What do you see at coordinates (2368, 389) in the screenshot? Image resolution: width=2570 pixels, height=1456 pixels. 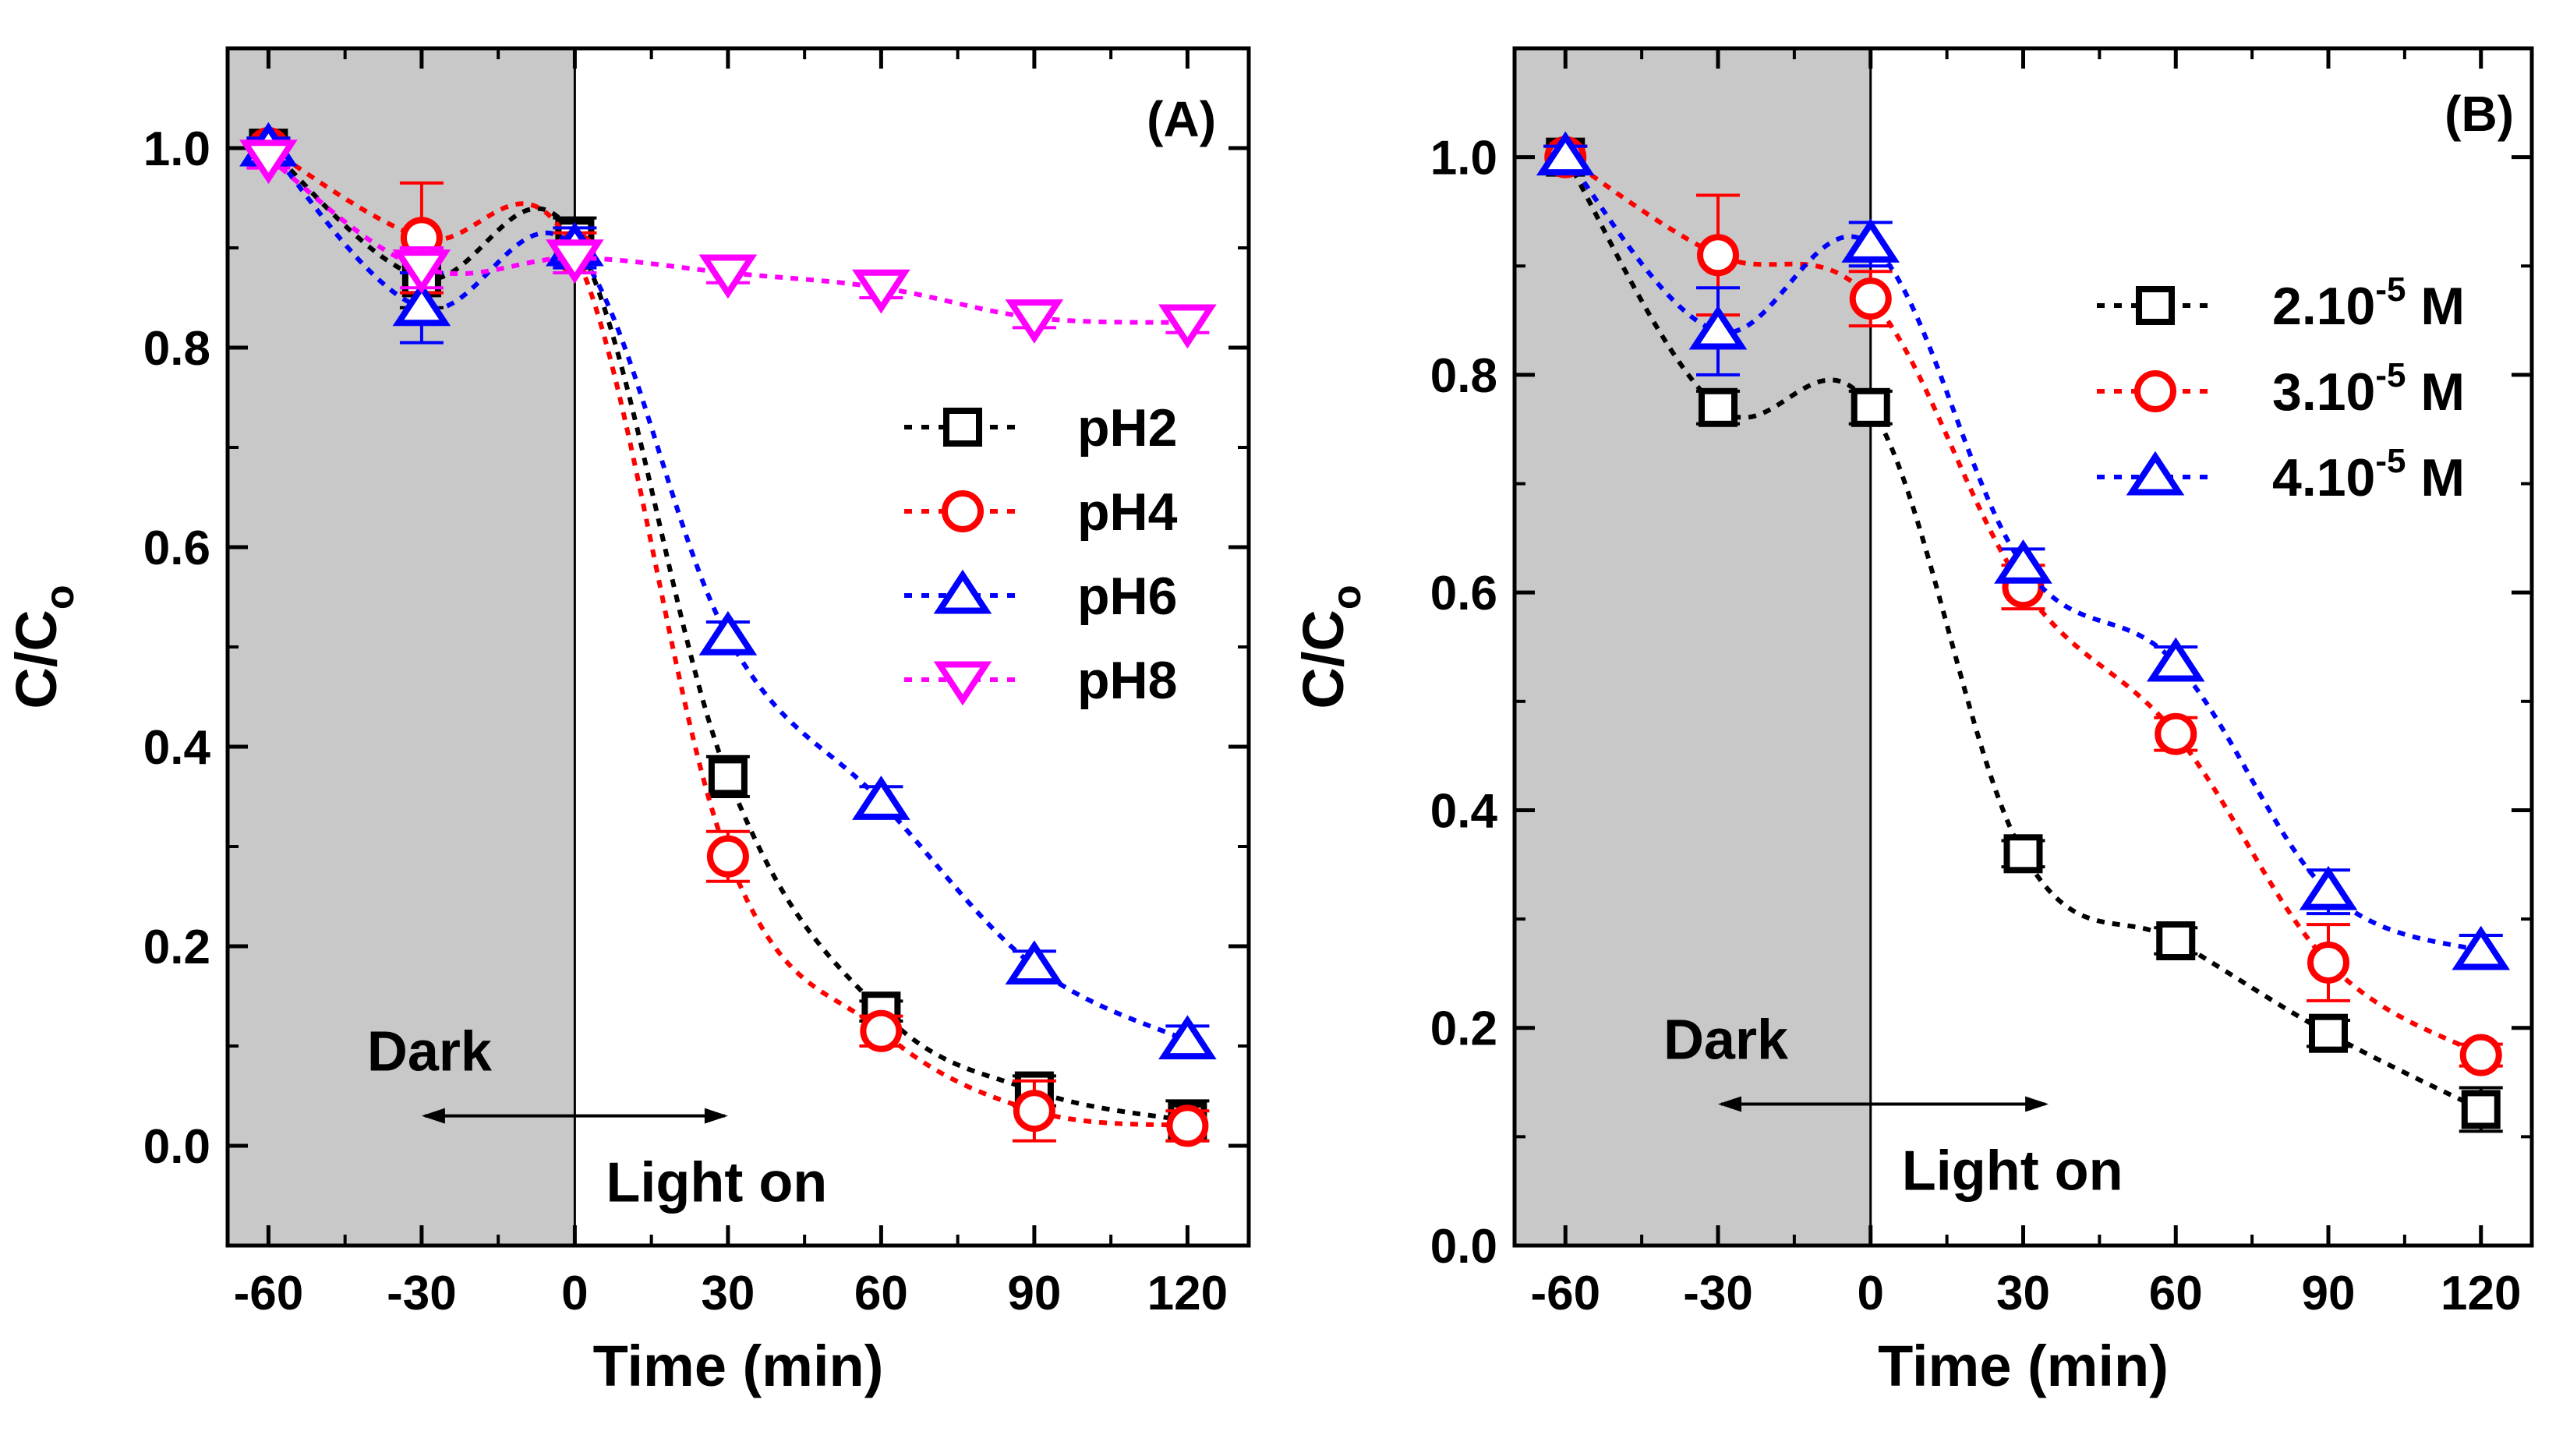 I see `legend-label: 3.10-5 M` at bounding box center [2368, 389].